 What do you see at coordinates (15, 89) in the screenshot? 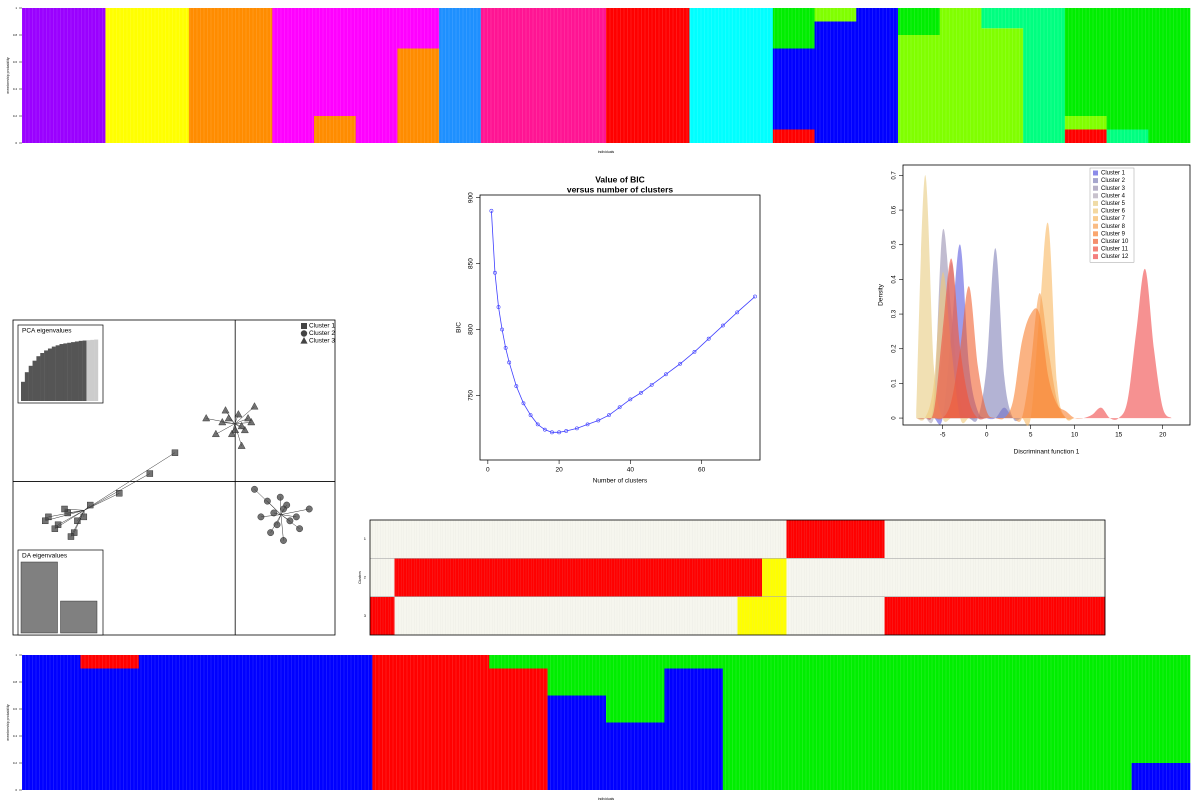
I see `y-tick-label: 0.4` at bounding box center [15, 89].